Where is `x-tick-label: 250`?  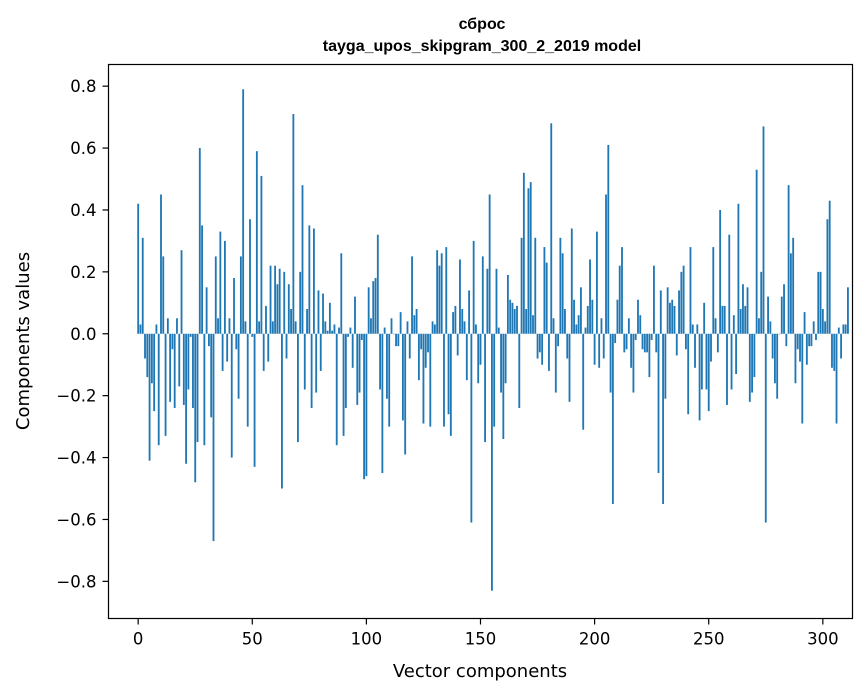 x-tick-label: 250 is located at coordinates (709, 639).